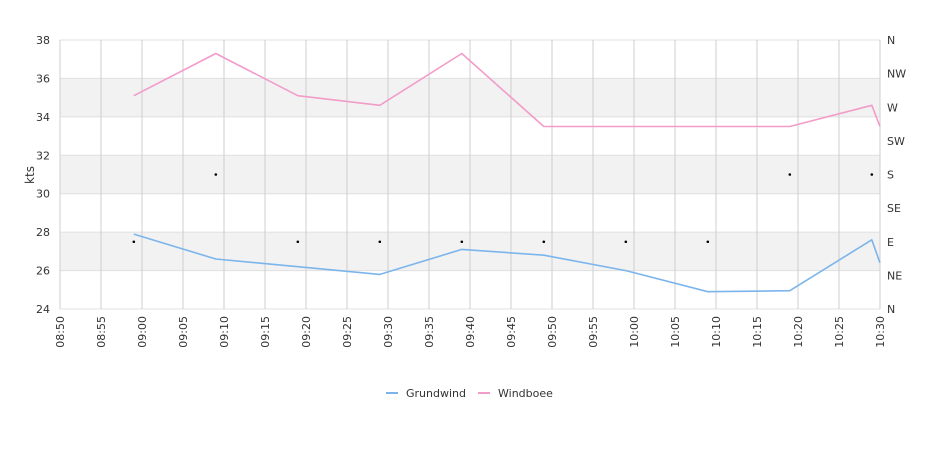 This screenshot has width=940, height=450. What do you see at coordinates (388, 332) in the screenshot?
I see `x-tick-label: 09:30` at bounding box center [388, 332].